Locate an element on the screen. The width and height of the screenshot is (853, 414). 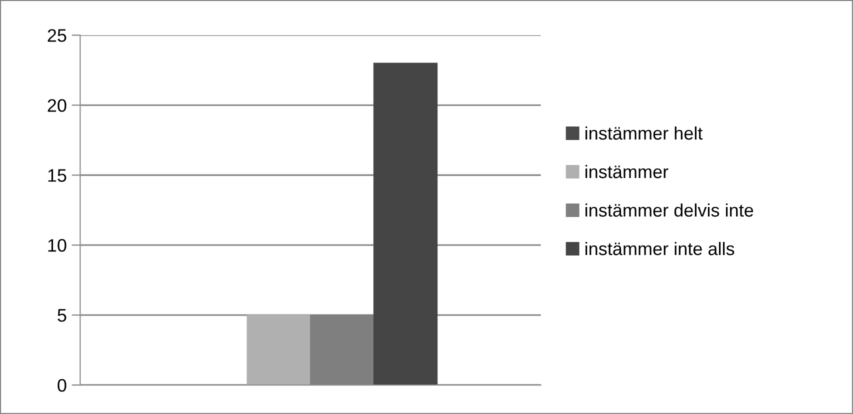
y-tick-label: 20 is located at coordinates (57, 105).